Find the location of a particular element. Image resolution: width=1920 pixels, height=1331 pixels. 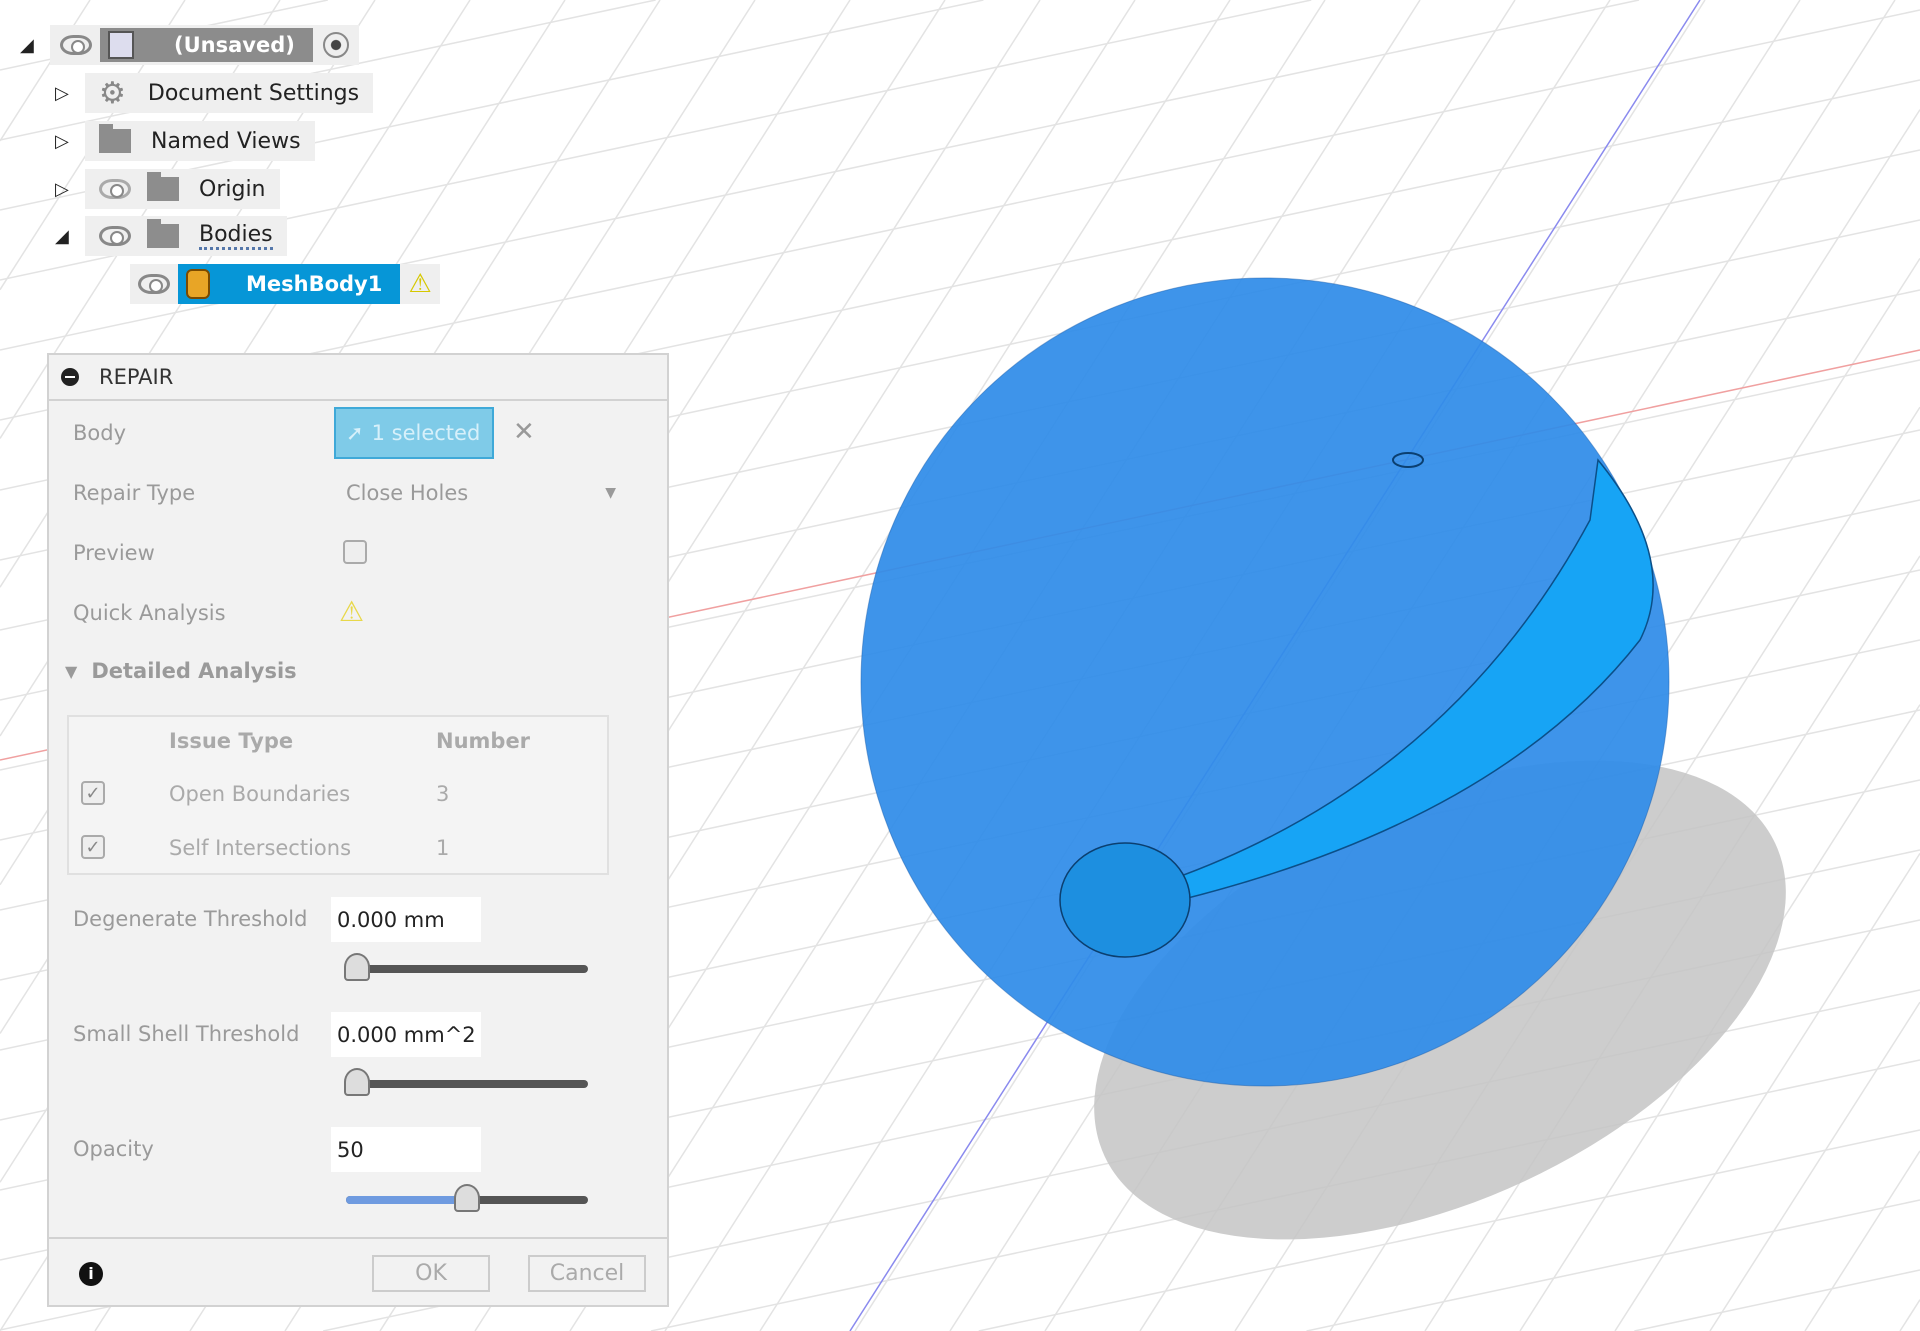

browser-item-meshbody: MeshBody1 ⚠ is located at coordinates (285, 284).